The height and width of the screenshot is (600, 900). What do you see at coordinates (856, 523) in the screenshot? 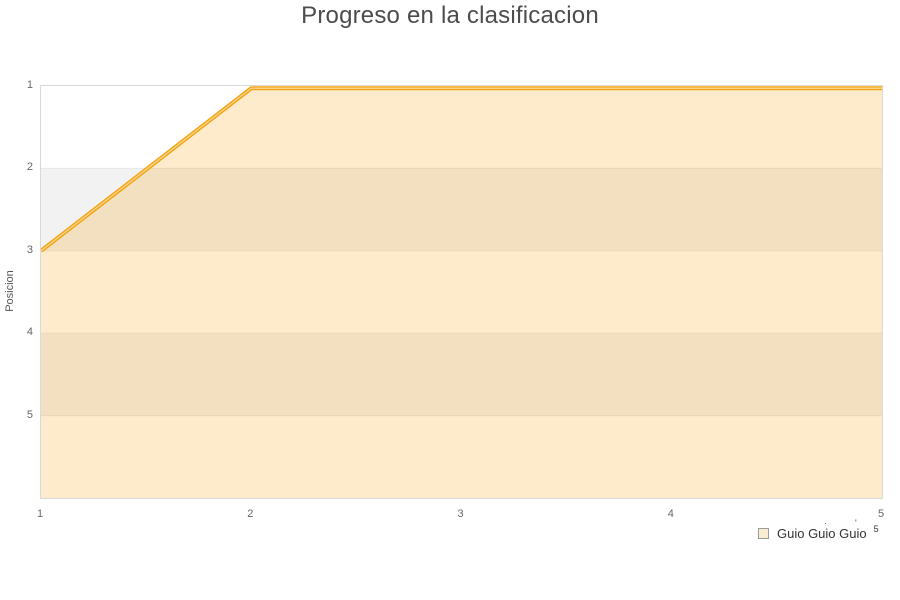
I see `legend-artifact-mark: ʹ` at bounding box center [856, 523].